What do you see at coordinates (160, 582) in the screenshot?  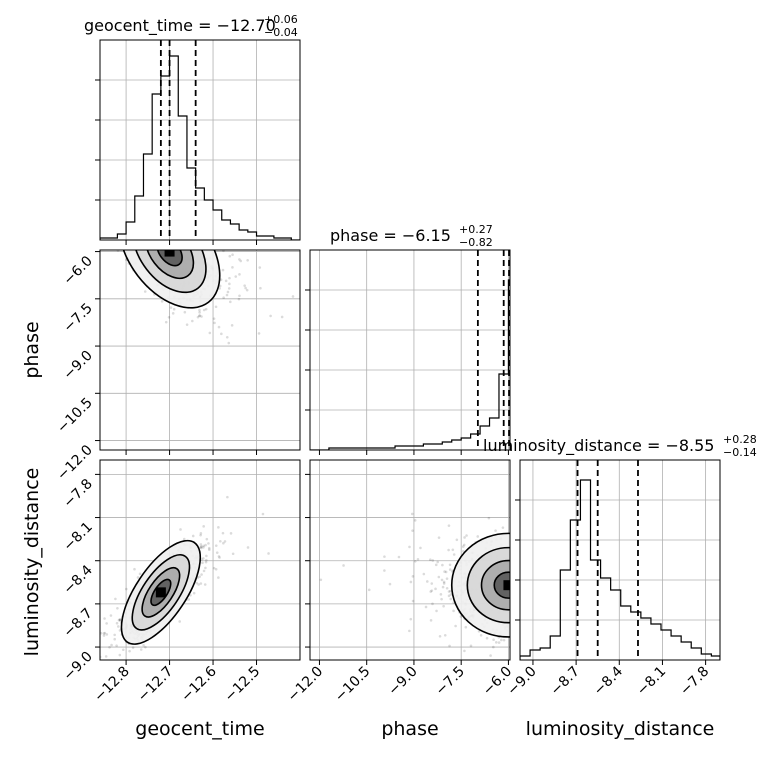 I see `scatter-panel-geocent-time-vs-luminosity-distance: −12.8 −12.7 −12.6 −12.5−9.0−8.7−8.4−8.1−7.8` at bounding box center [160, 582].